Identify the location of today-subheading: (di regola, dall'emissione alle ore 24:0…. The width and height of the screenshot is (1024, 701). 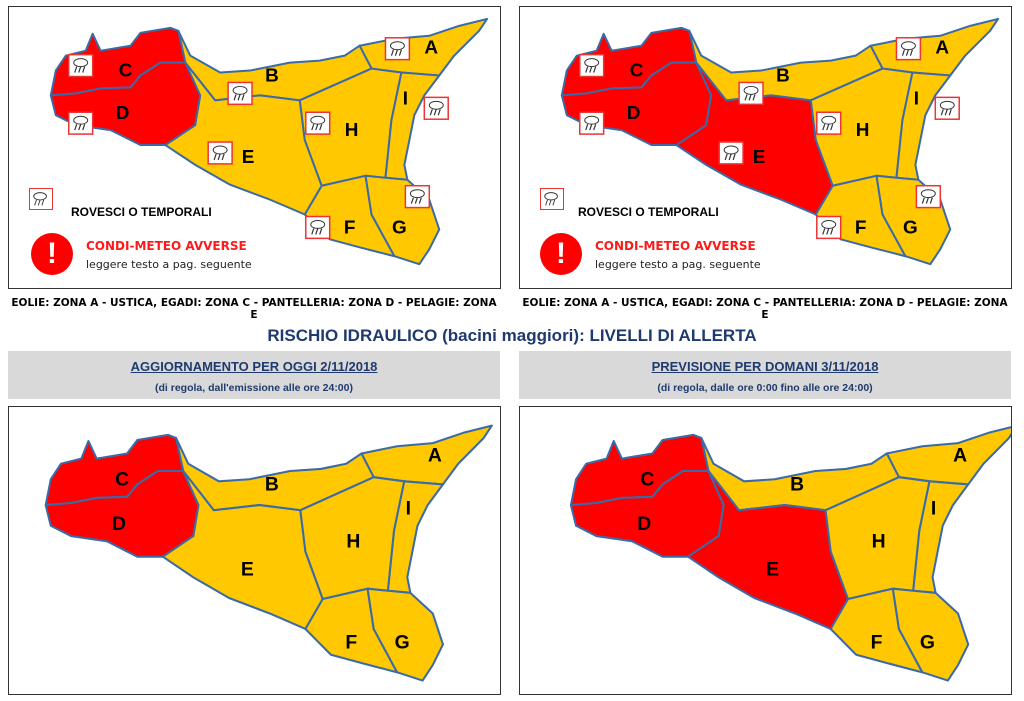
(254, 388).